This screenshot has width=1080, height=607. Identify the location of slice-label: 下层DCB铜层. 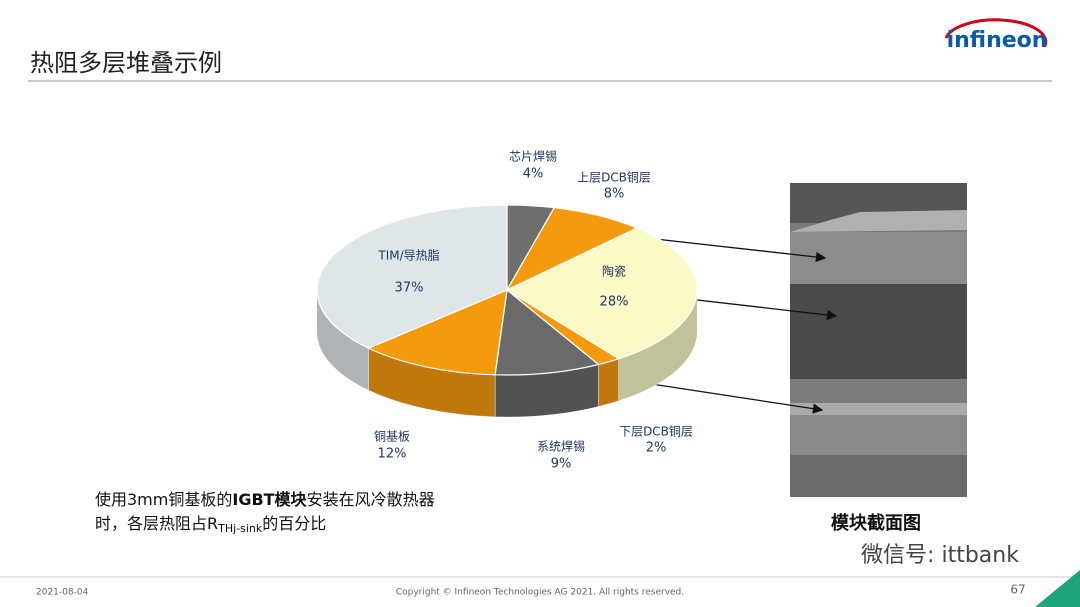
(656, 431).